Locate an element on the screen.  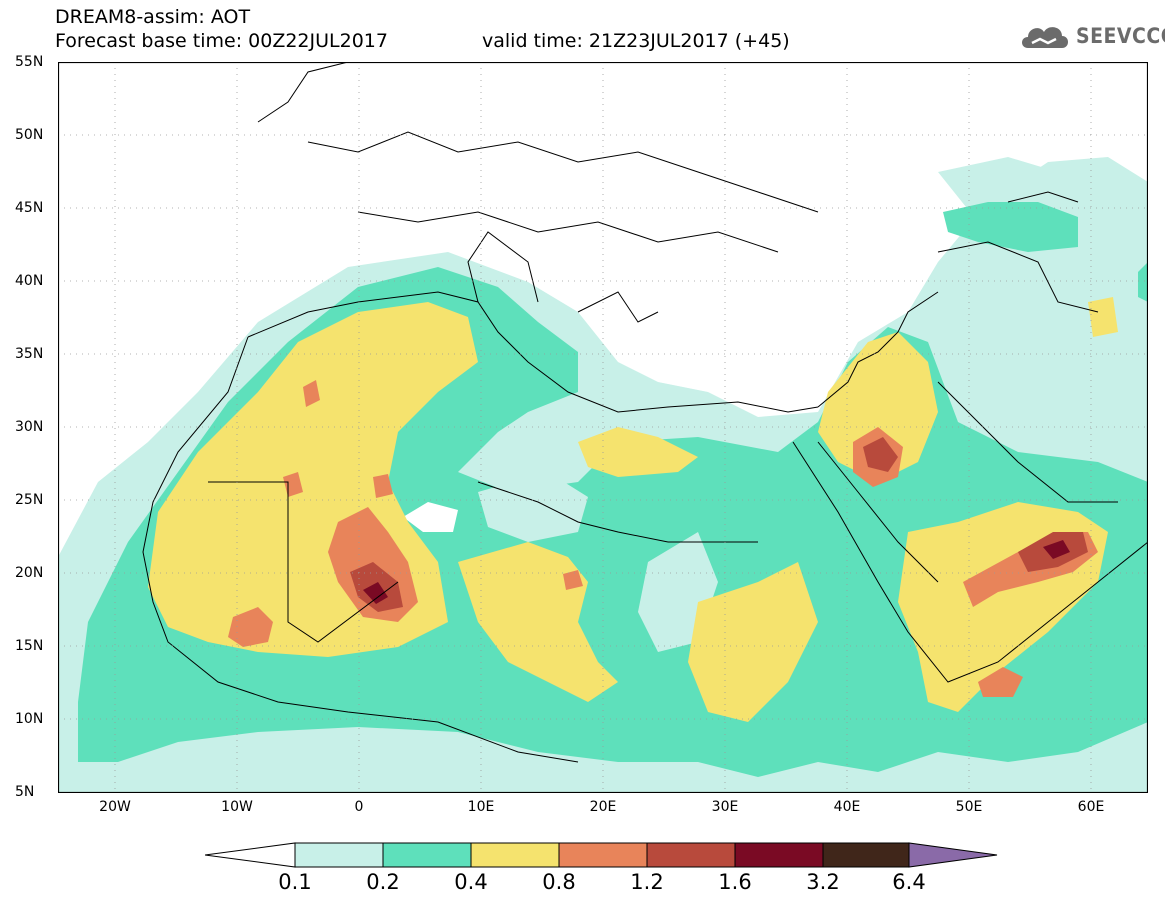
colorbar-arrow-low is located at coordinates (250, 855).